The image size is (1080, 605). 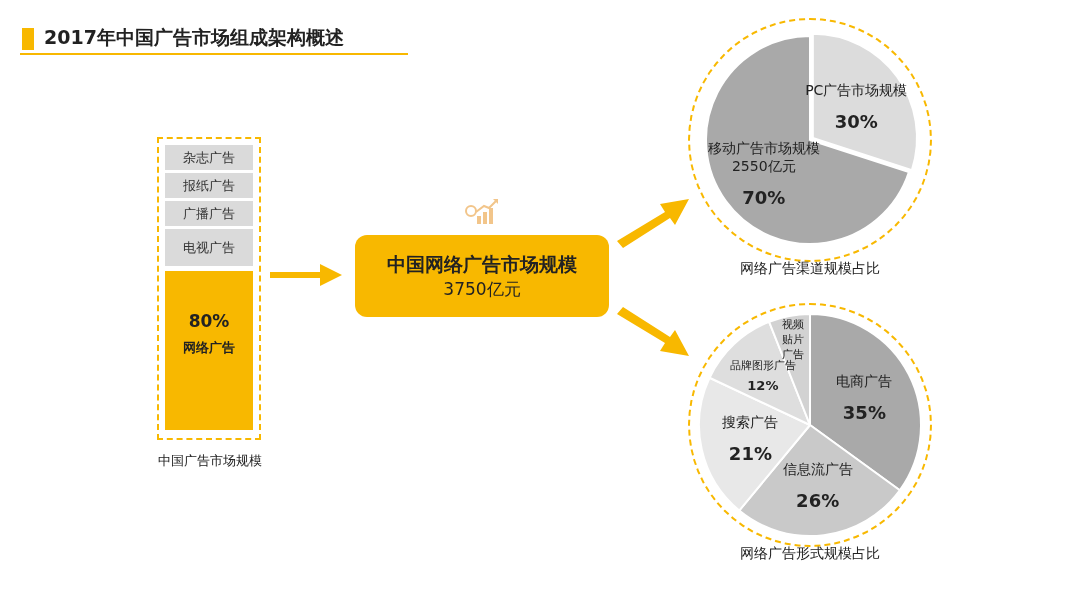 I want to click on text: 2017年中国广告市场组成架构概述, so click(x=194, y=37).